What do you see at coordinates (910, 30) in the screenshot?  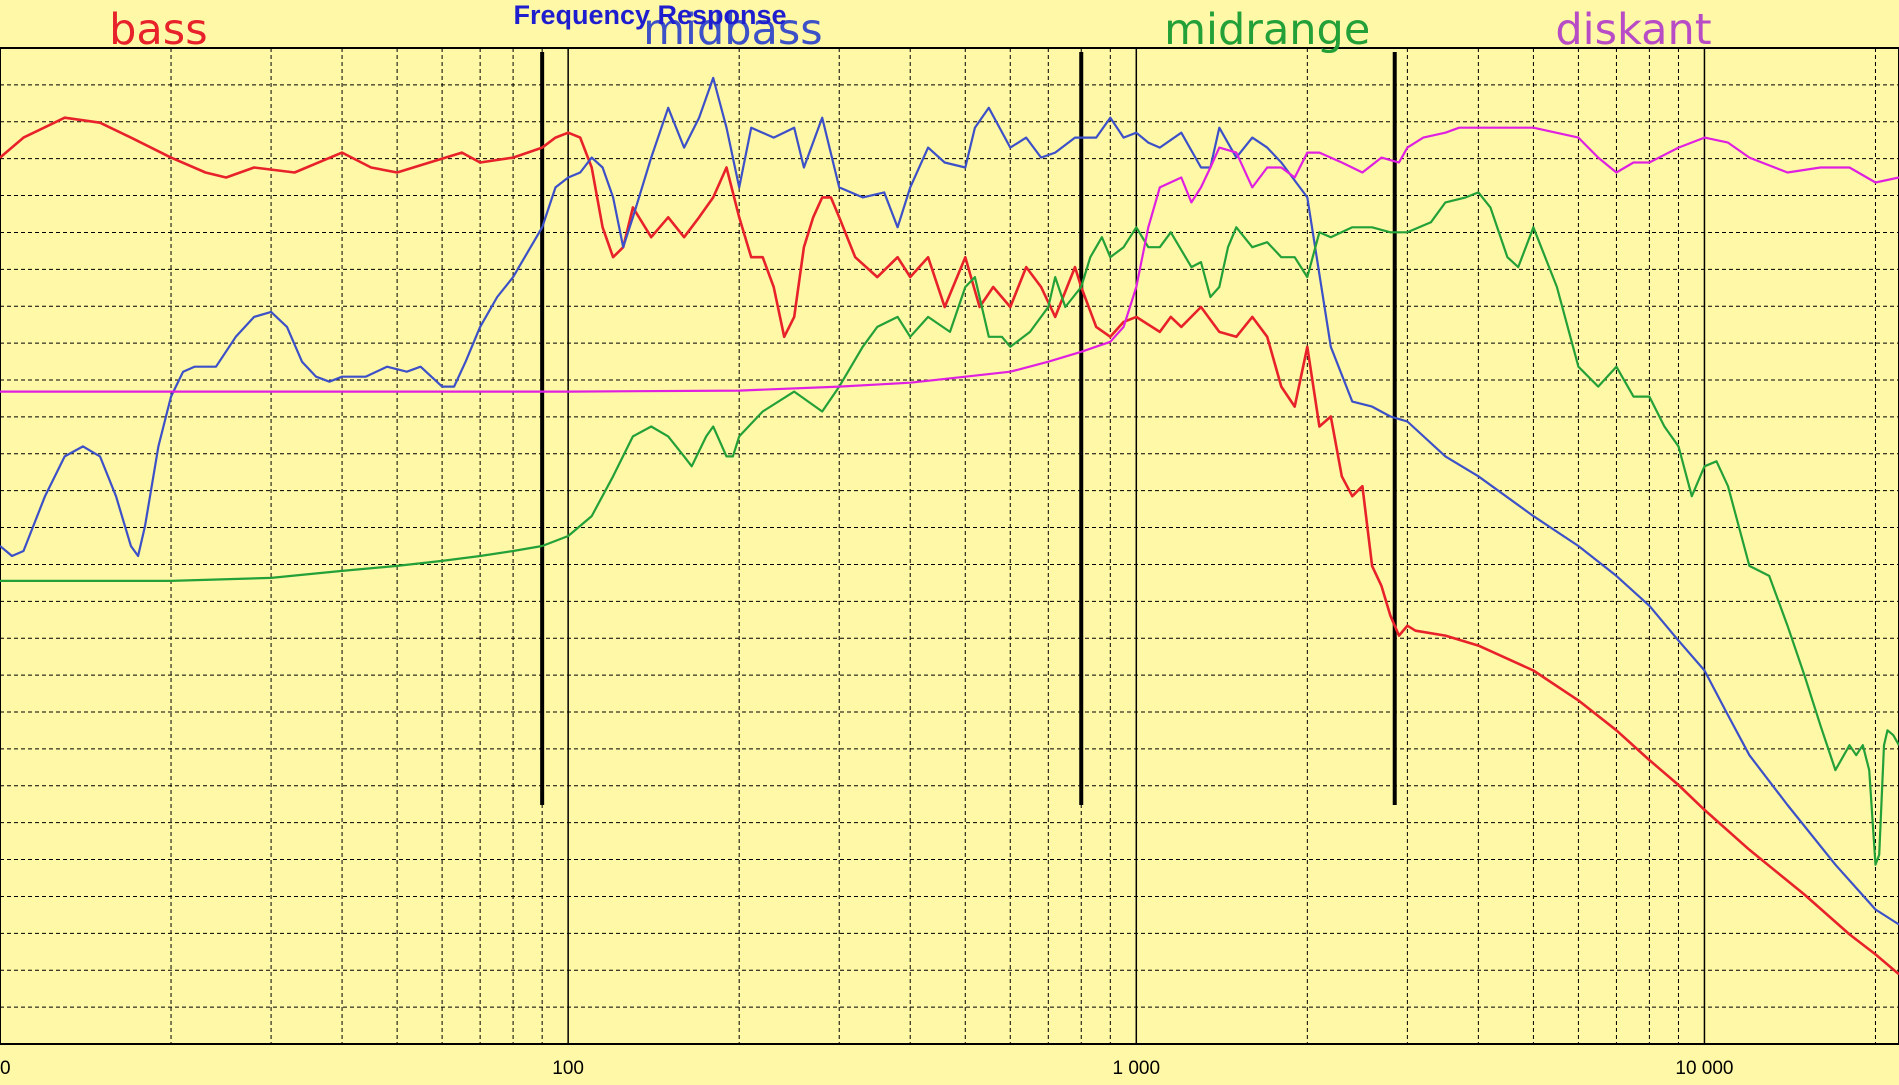 I see `band-labels: bass midbass midrange diskant` at bounding box center [910, 30].